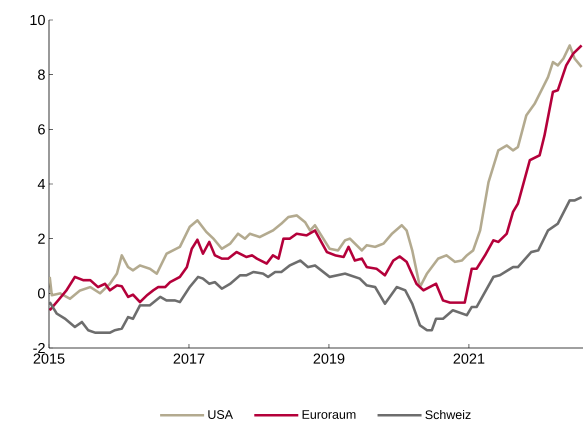 This screenshot has height=426, width=583. I want to click on y-tick-label: 8, so click(41, 75).